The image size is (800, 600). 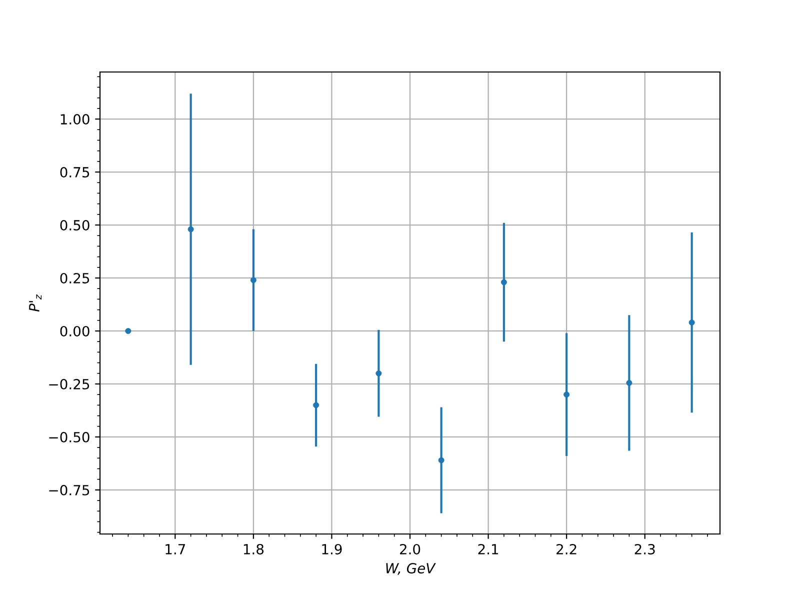 What do you see at coordinates (488, 549) in the screenshot?
I see `x-tick-label: 2.1` at bounding box center [488, 549].